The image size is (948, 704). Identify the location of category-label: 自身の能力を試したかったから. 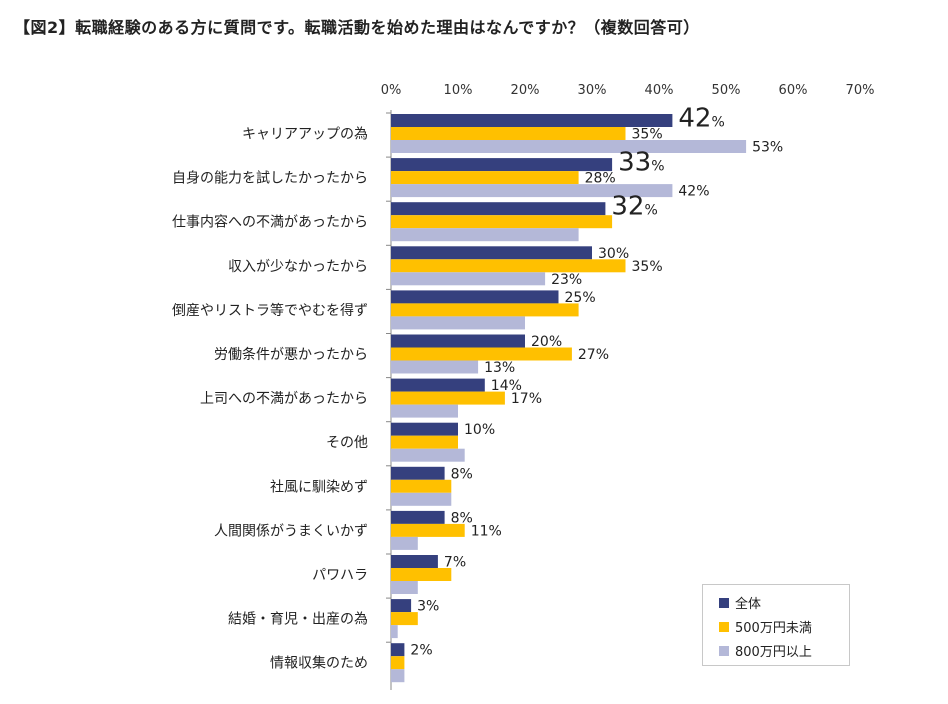
(270, 179).